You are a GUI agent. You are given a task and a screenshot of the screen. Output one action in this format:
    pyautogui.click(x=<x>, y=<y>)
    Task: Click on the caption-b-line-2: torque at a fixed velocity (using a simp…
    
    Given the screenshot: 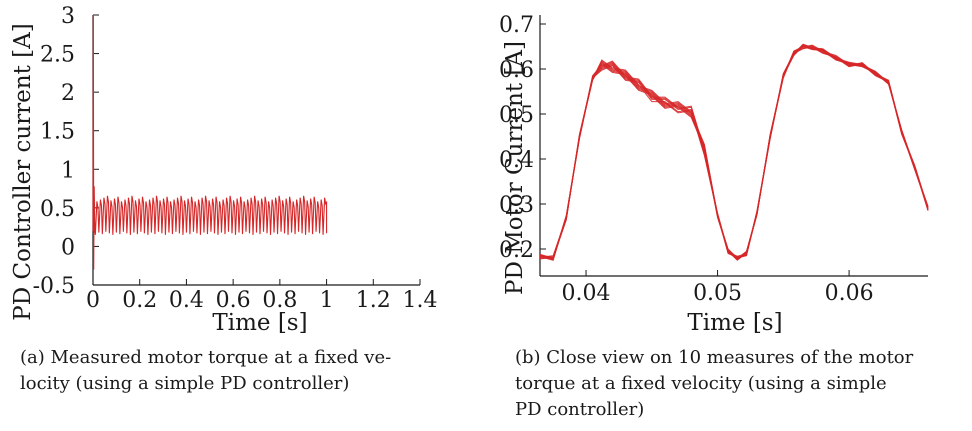 What is the action you would take?
    pyautogui.click(x=701, y=383)
    